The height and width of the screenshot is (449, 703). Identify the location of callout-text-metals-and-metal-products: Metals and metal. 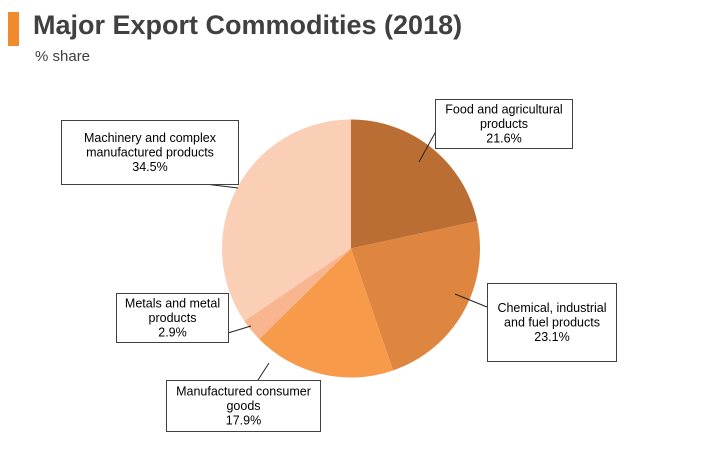
(172, 304).